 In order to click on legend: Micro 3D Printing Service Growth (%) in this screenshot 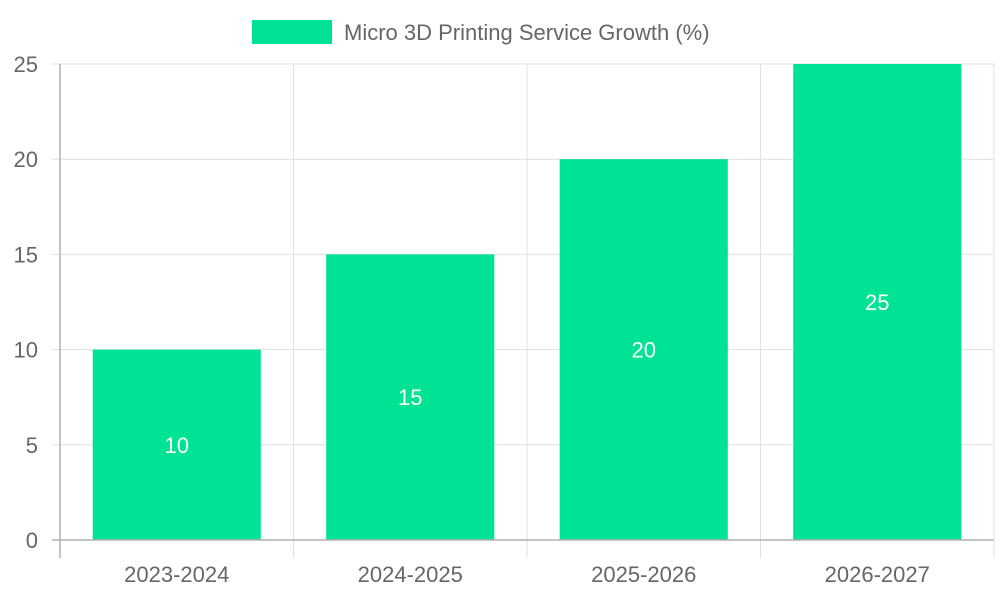, I will do `click(481, 32)`.